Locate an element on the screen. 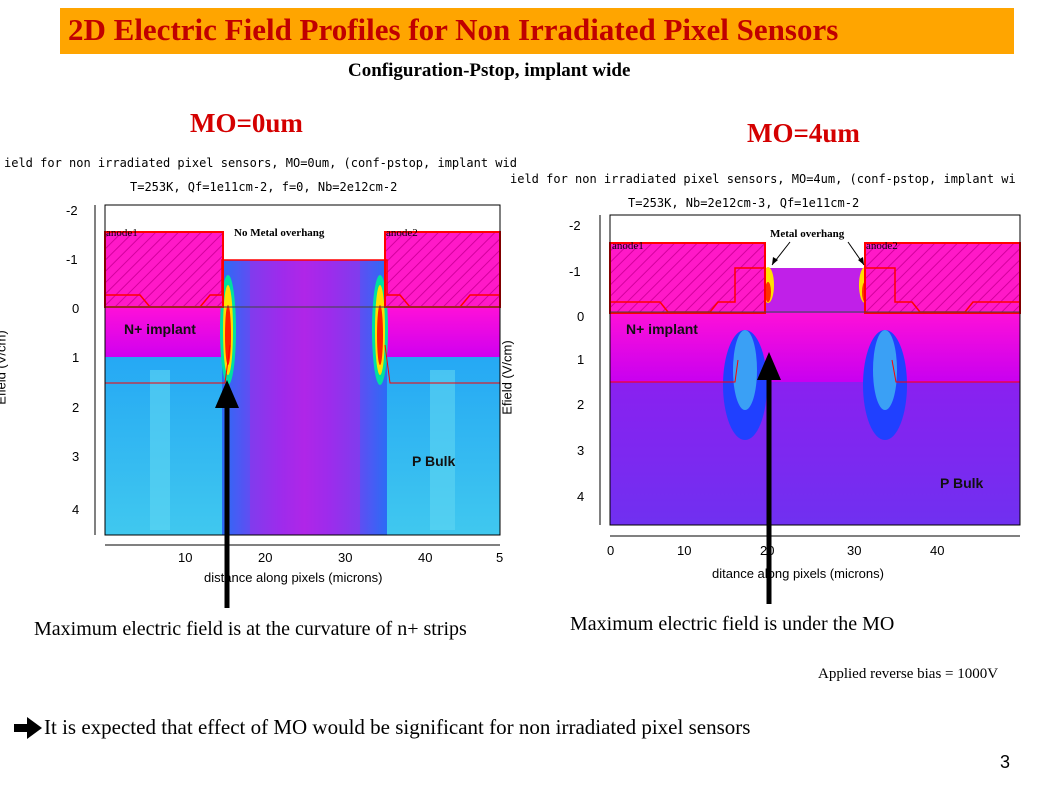  page-number: 3 is located at coordinates (1005, 762).